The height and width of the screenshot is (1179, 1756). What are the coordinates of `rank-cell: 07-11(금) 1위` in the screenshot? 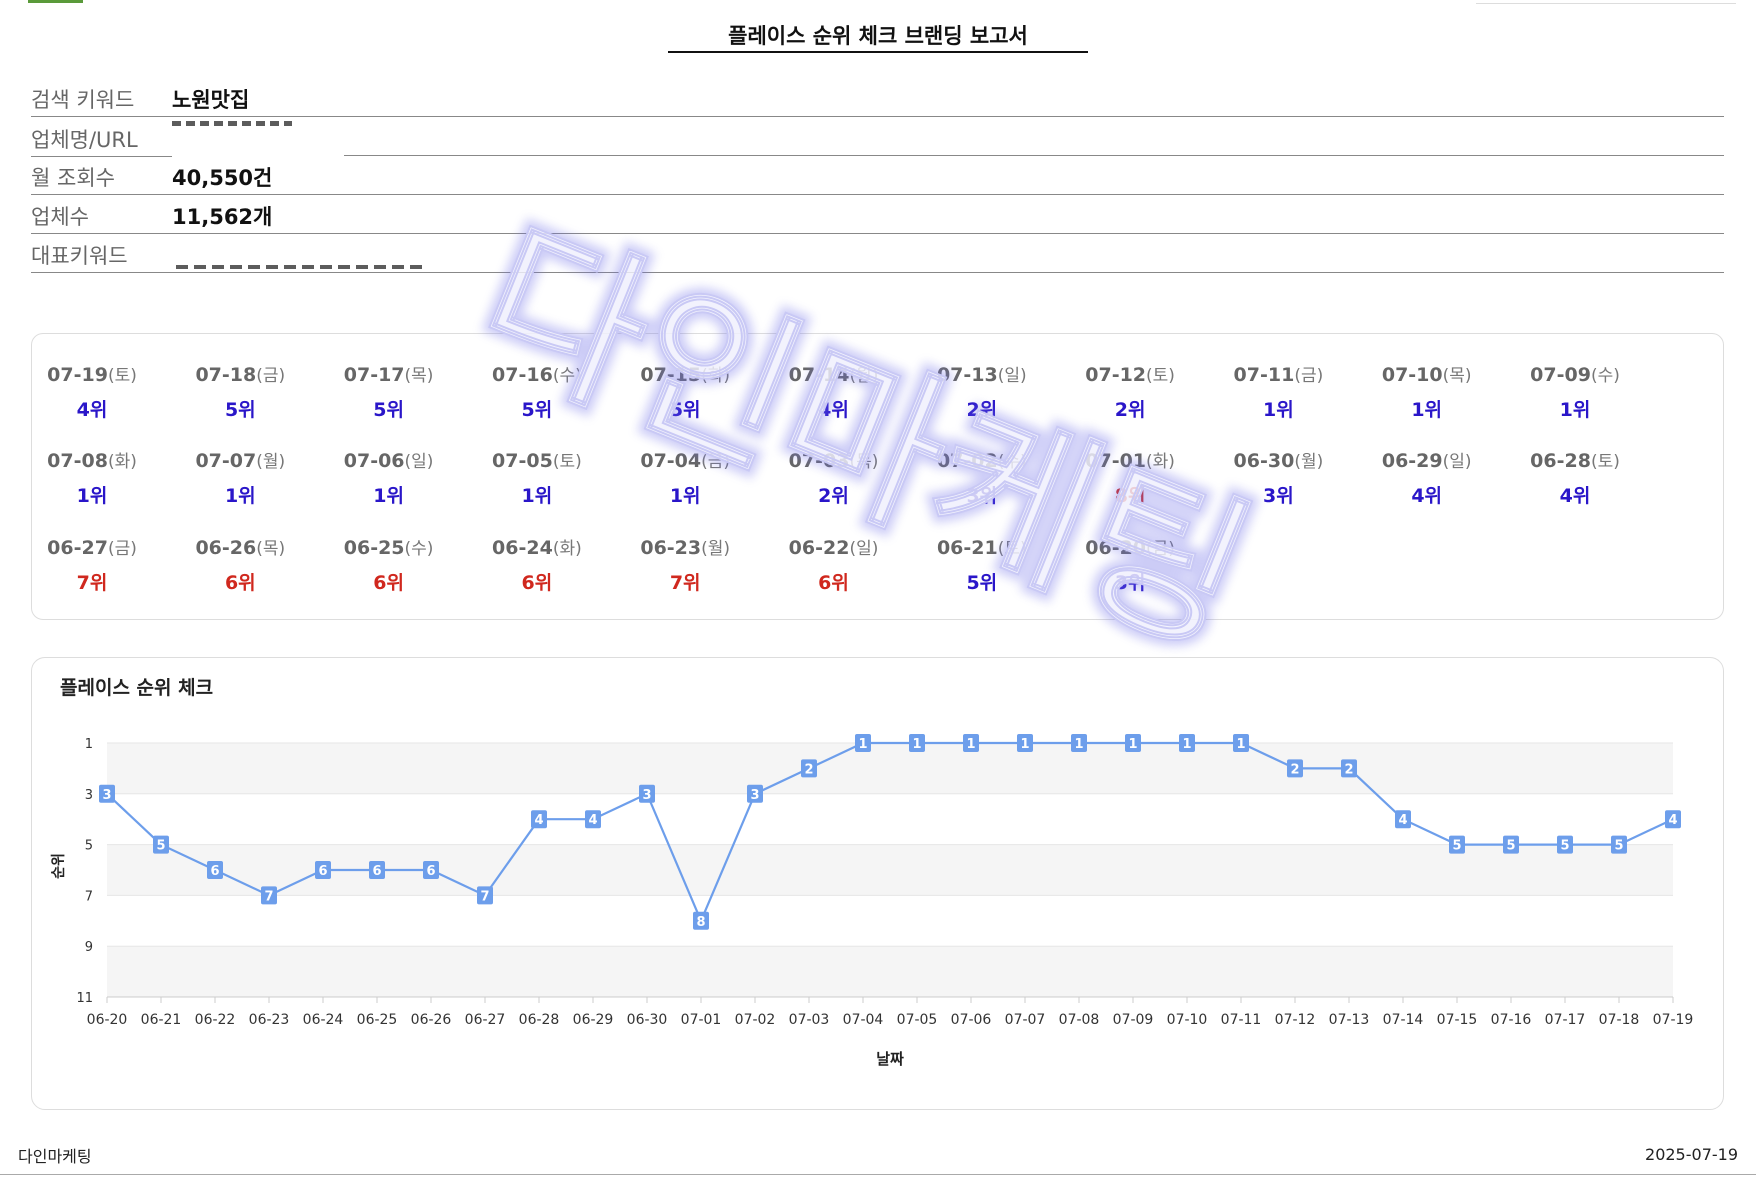 It's located at (1278, 391).